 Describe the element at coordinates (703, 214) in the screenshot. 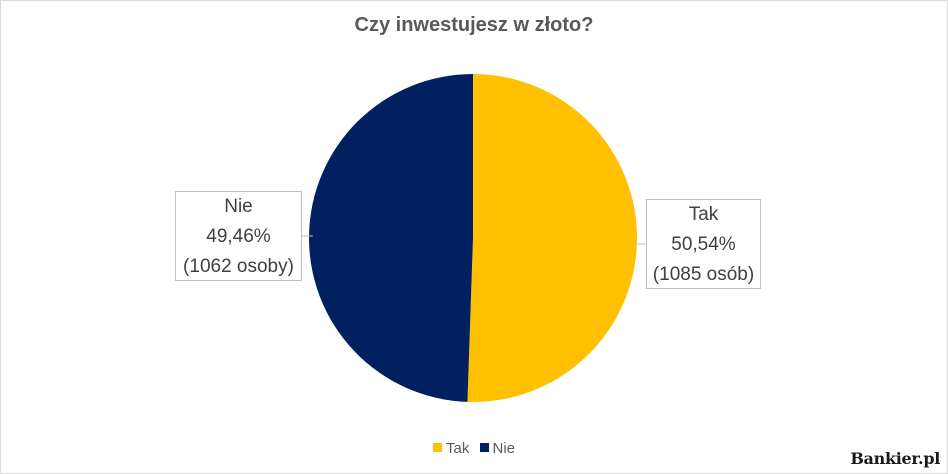

I see `data-label-tak-name: Tak` at that location.